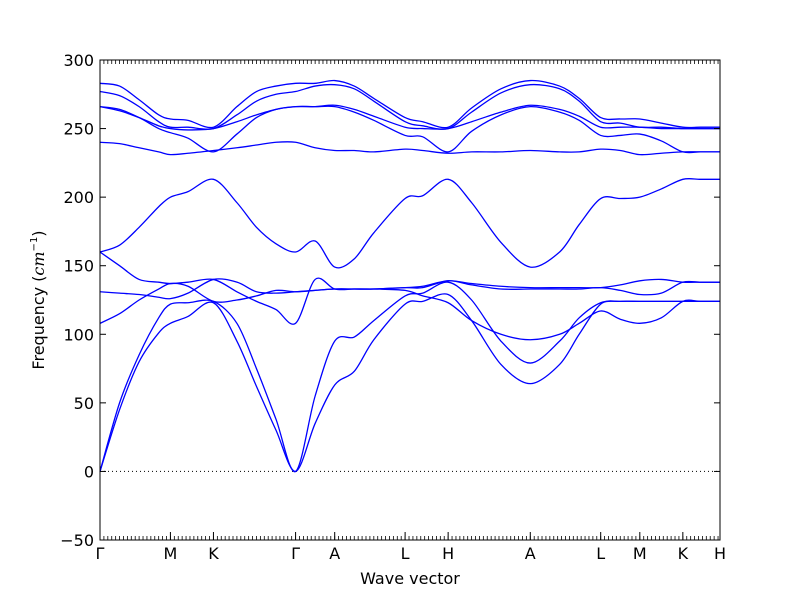 This screenshot has height=600, width=800. What do you see at coordinates (38, 328) in the screenshot?
I see `y-axis-label-text: Frequency` at bounding box center [38, 328].